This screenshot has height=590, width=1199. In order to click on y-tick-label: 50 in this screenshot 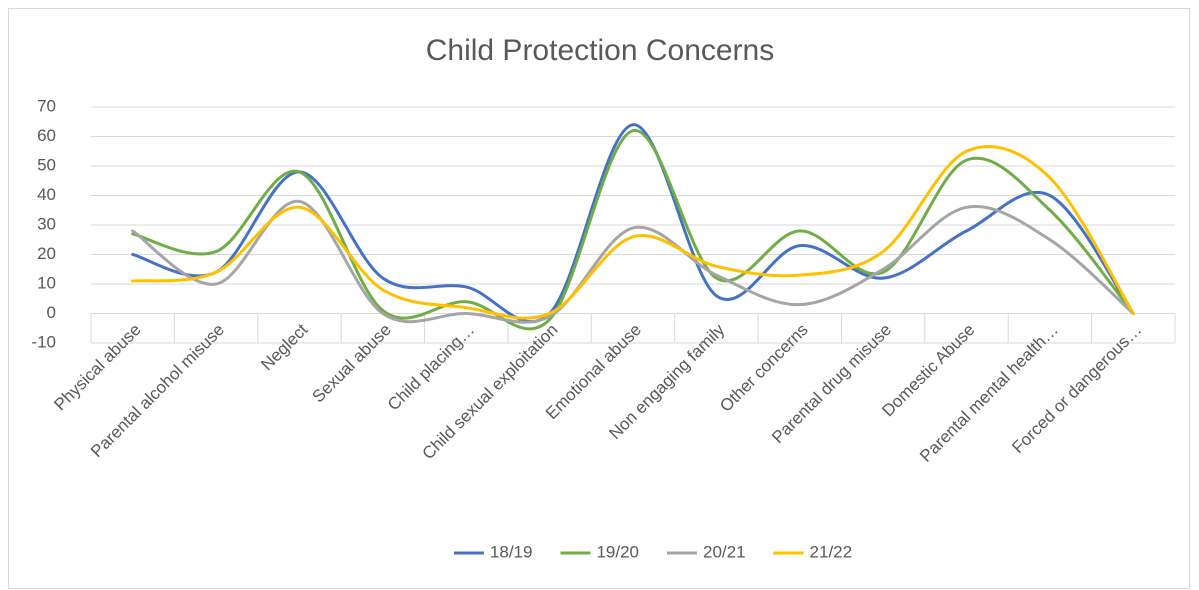, I will do `click(46, 164)`.